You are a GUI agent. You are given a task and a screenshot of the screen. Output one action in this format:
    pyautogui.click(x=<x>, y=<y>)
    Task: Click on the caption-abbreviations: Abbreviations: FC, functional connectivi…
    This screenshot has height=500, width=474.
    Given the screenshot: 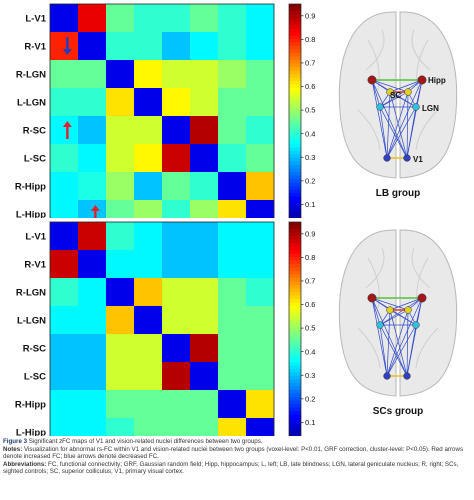 What is the action you would take?
    pyautogui.click(x=237, y=468)
    